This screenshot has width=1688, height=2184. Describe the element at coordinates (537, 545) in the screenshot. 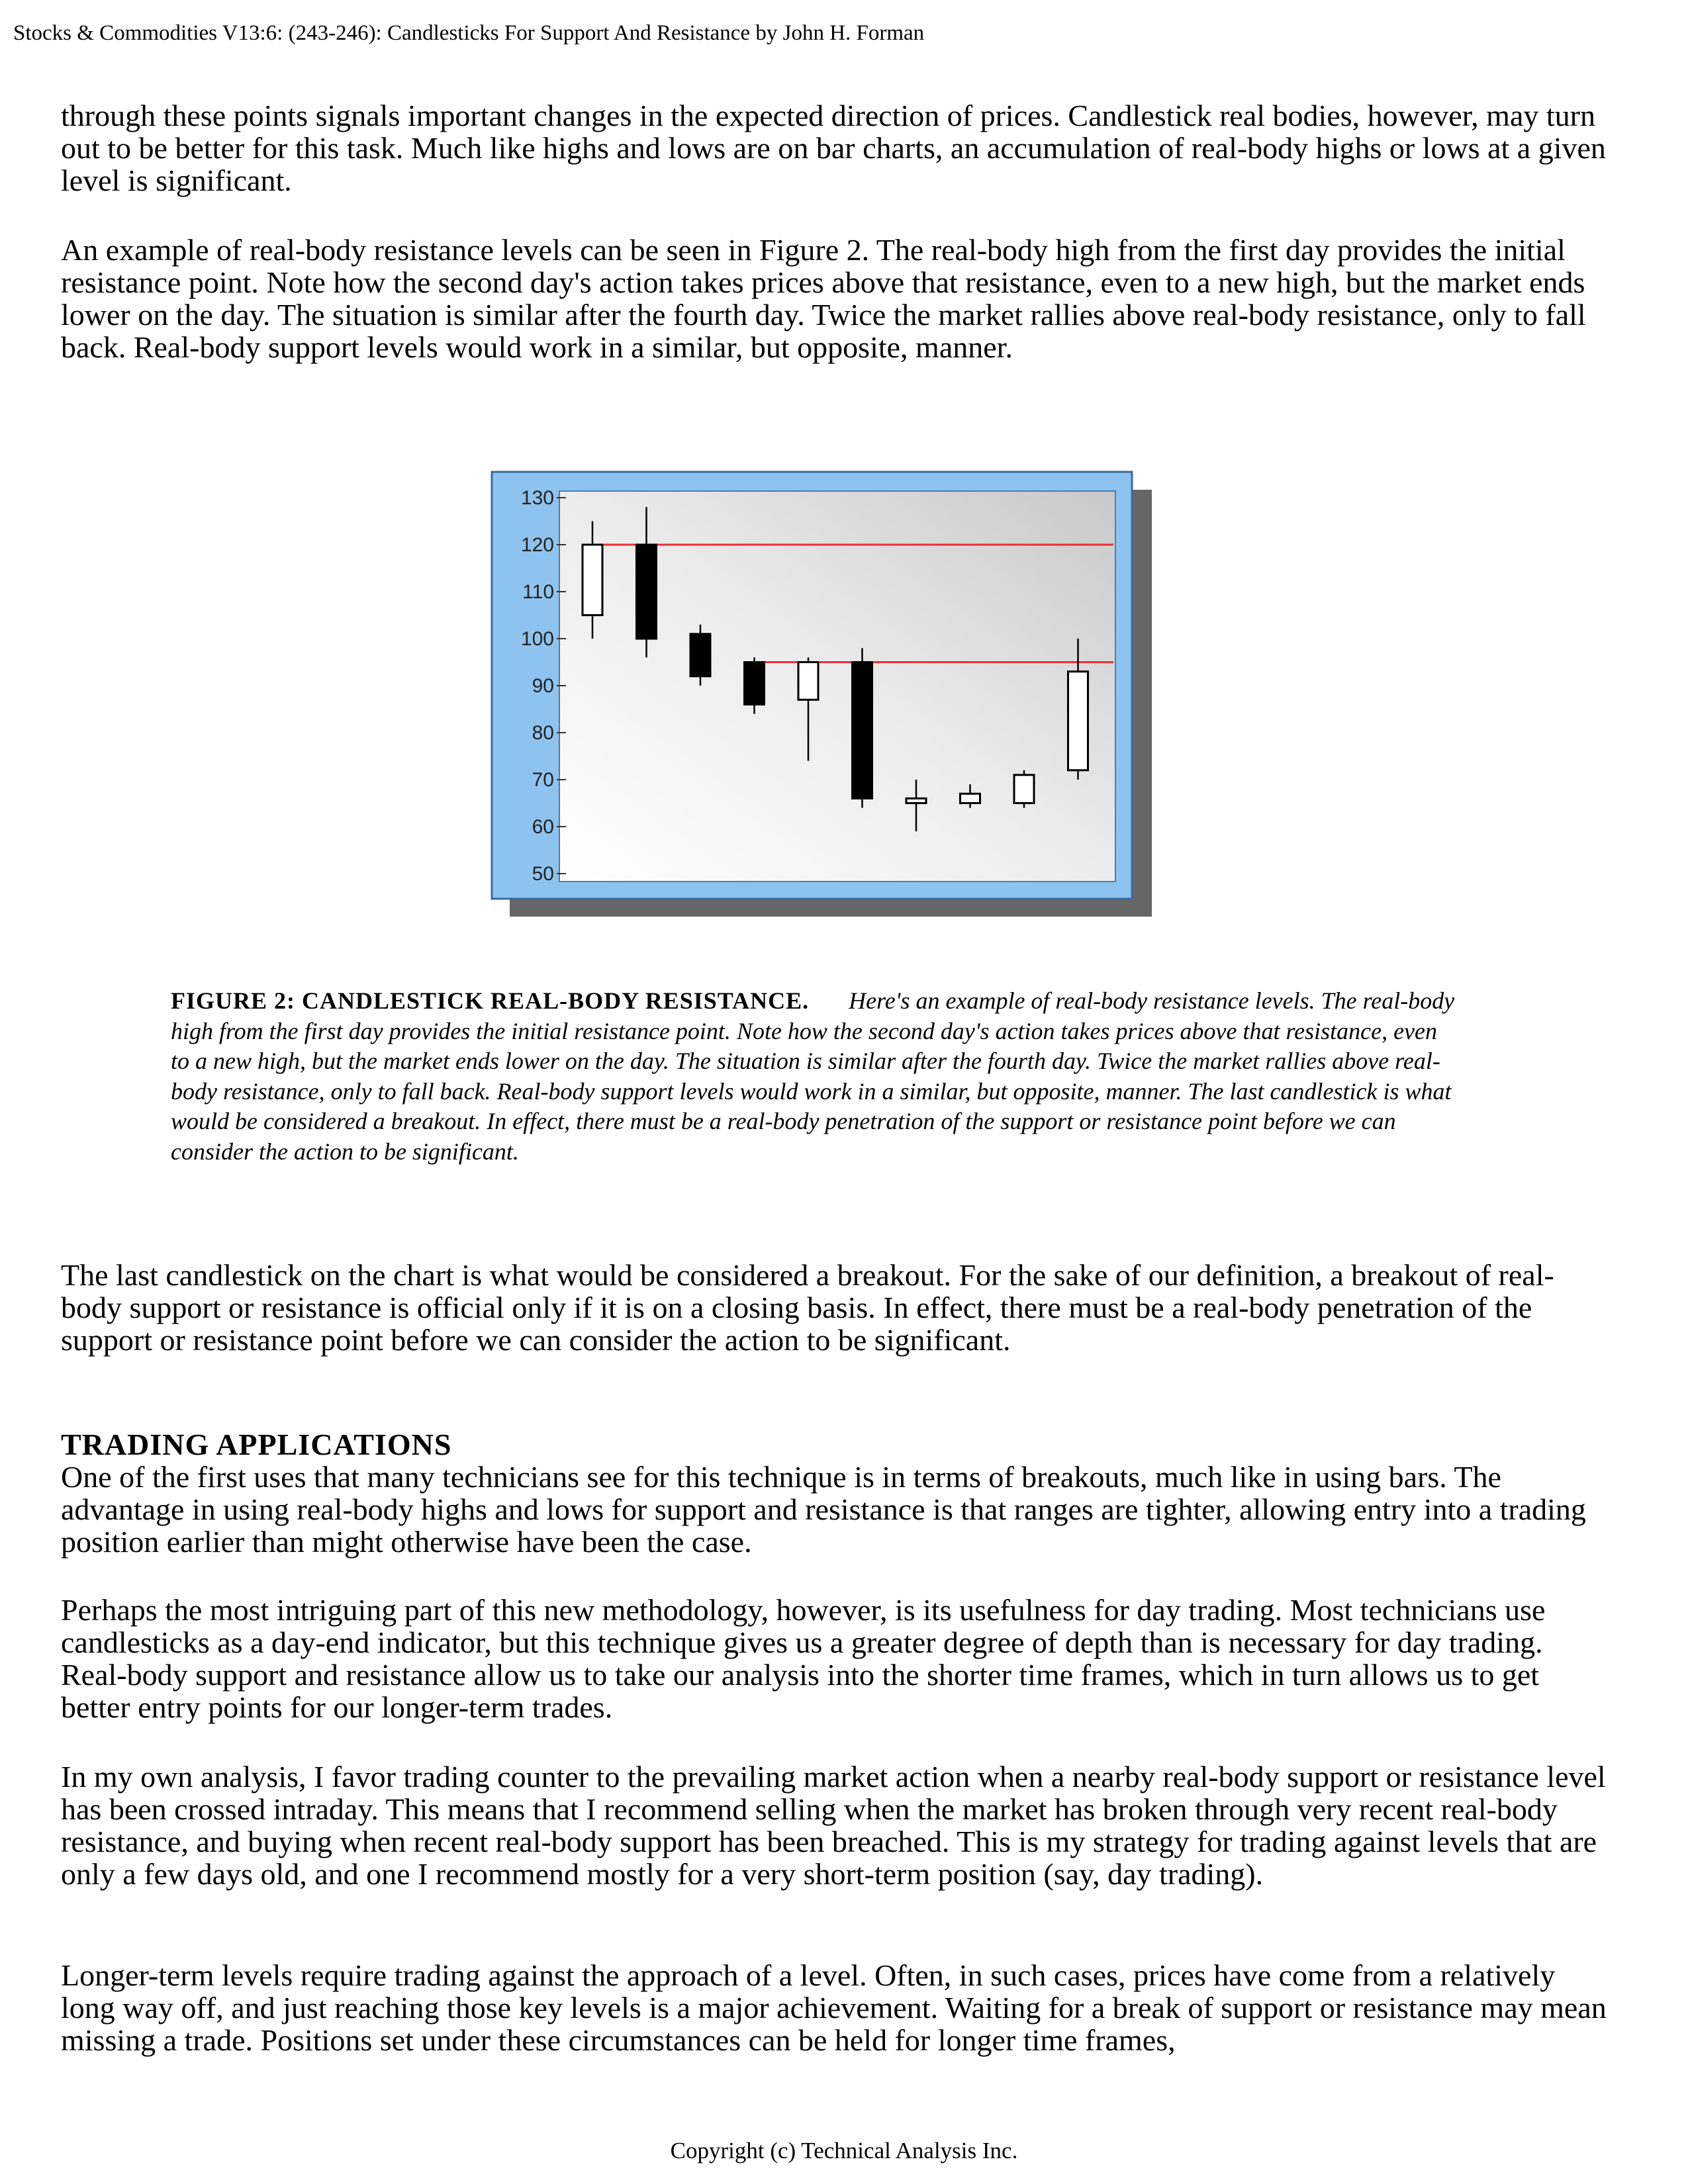

I see `y-tick-label: 120` at that location.